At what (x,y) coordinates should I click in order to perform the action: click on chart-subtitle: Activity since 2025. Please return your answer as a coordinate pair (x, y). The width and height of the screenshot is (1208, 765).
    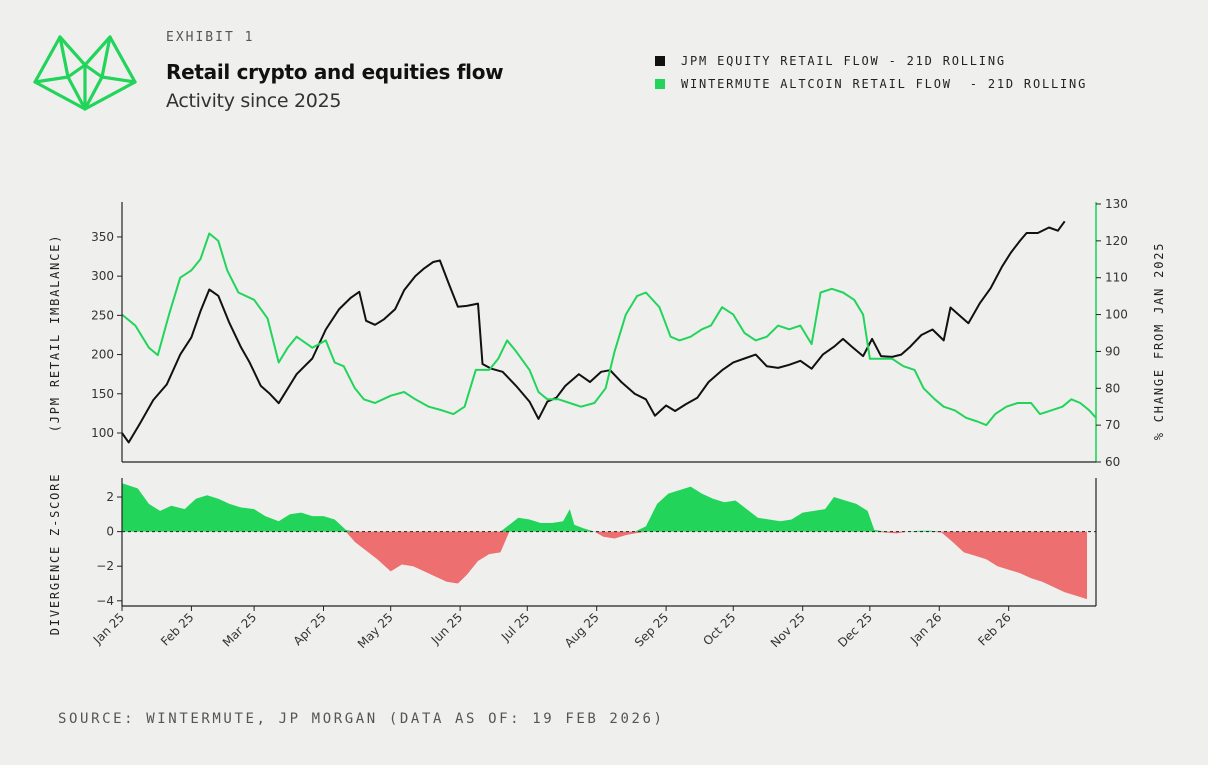
    Looking at the image, I should click on (254, 101).